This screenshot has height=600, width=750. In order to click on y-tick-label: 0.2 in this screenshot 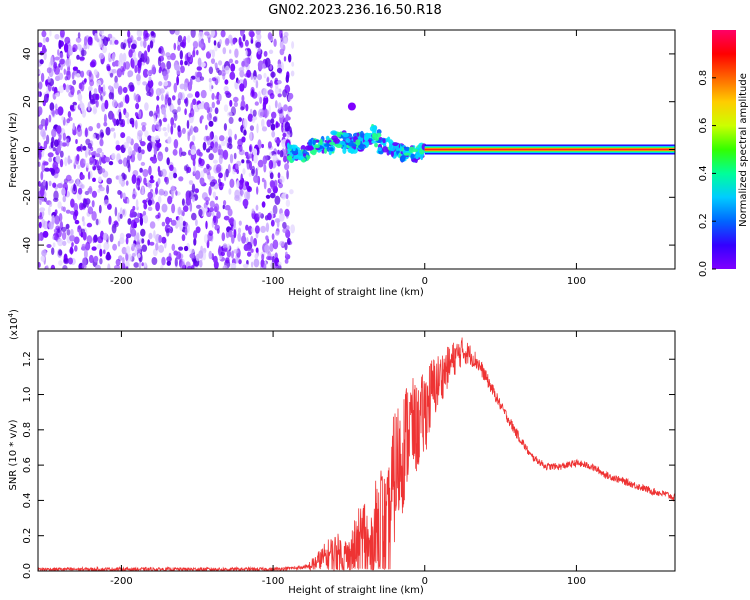, I will do `click(27, 536)`.